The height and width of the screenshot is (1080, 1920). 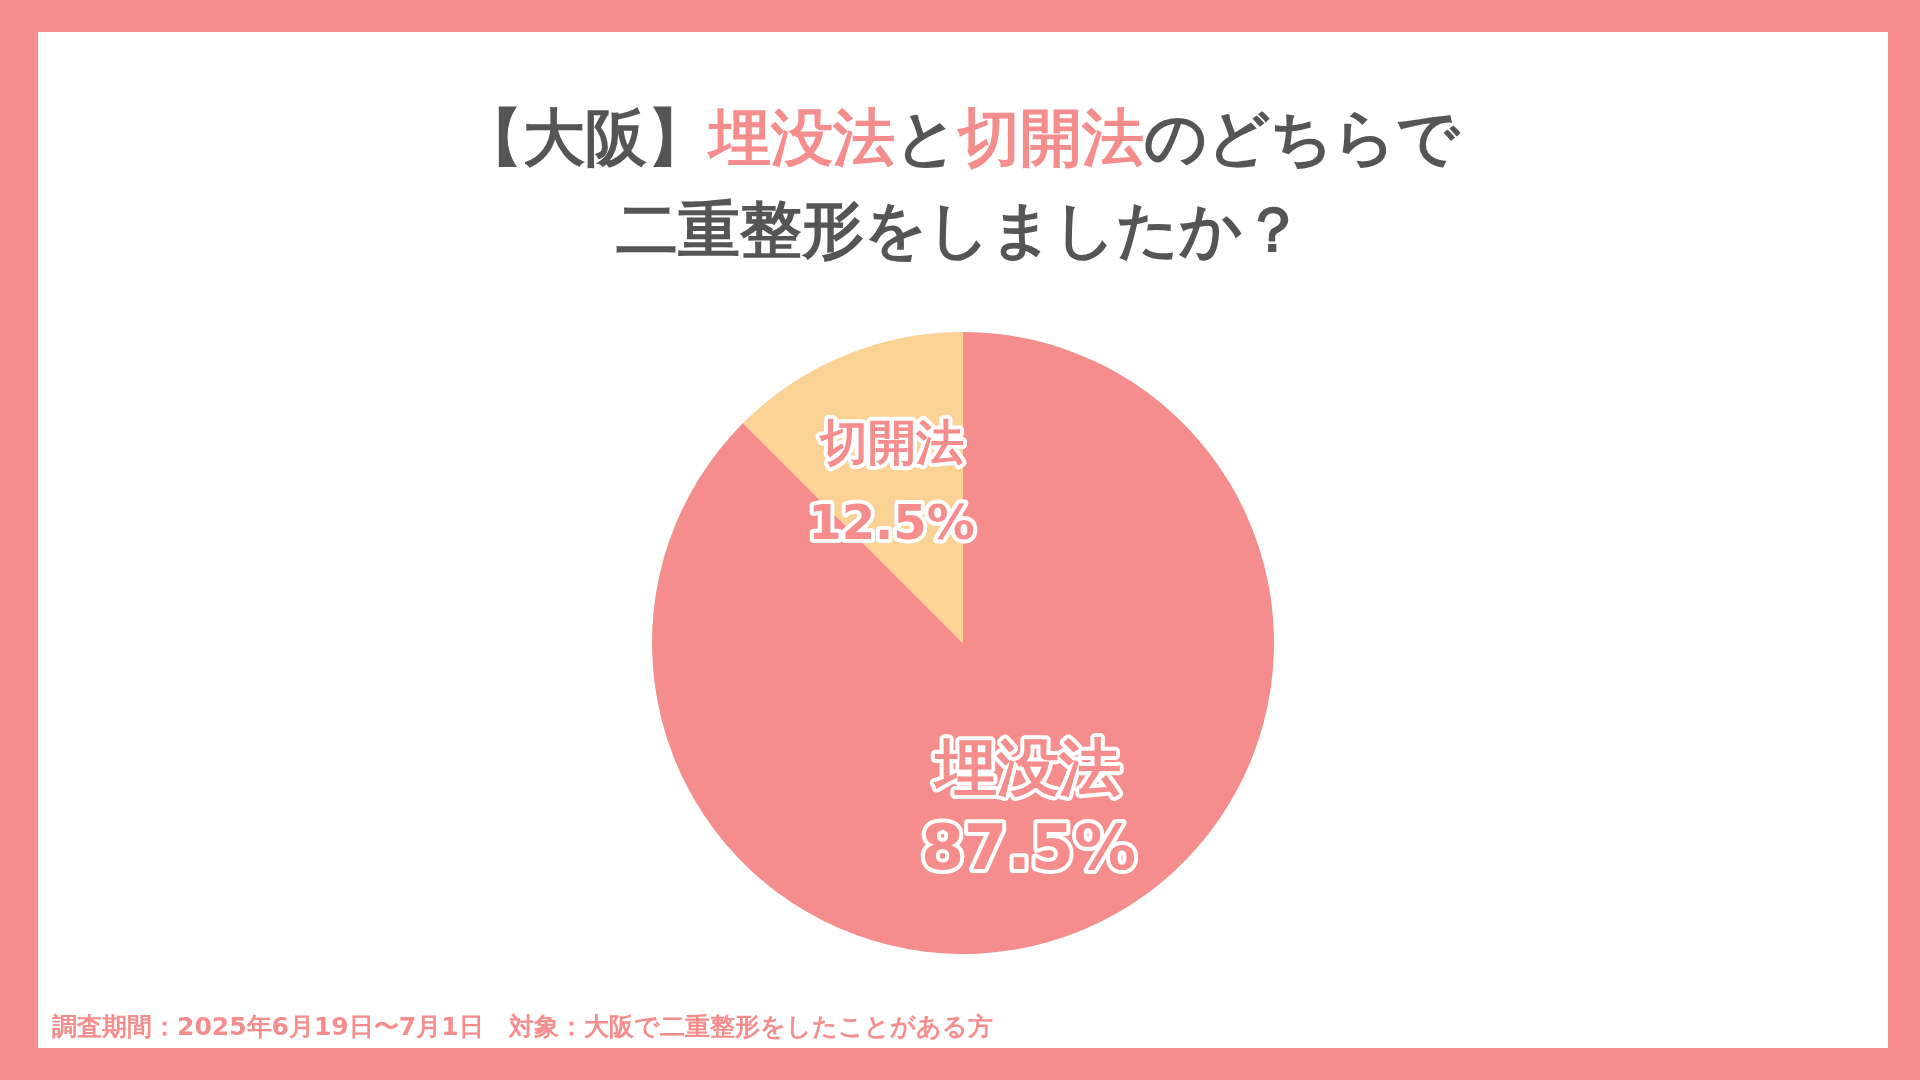 I want to click on data-label: 87.5%, so click(x=1028, y=848).